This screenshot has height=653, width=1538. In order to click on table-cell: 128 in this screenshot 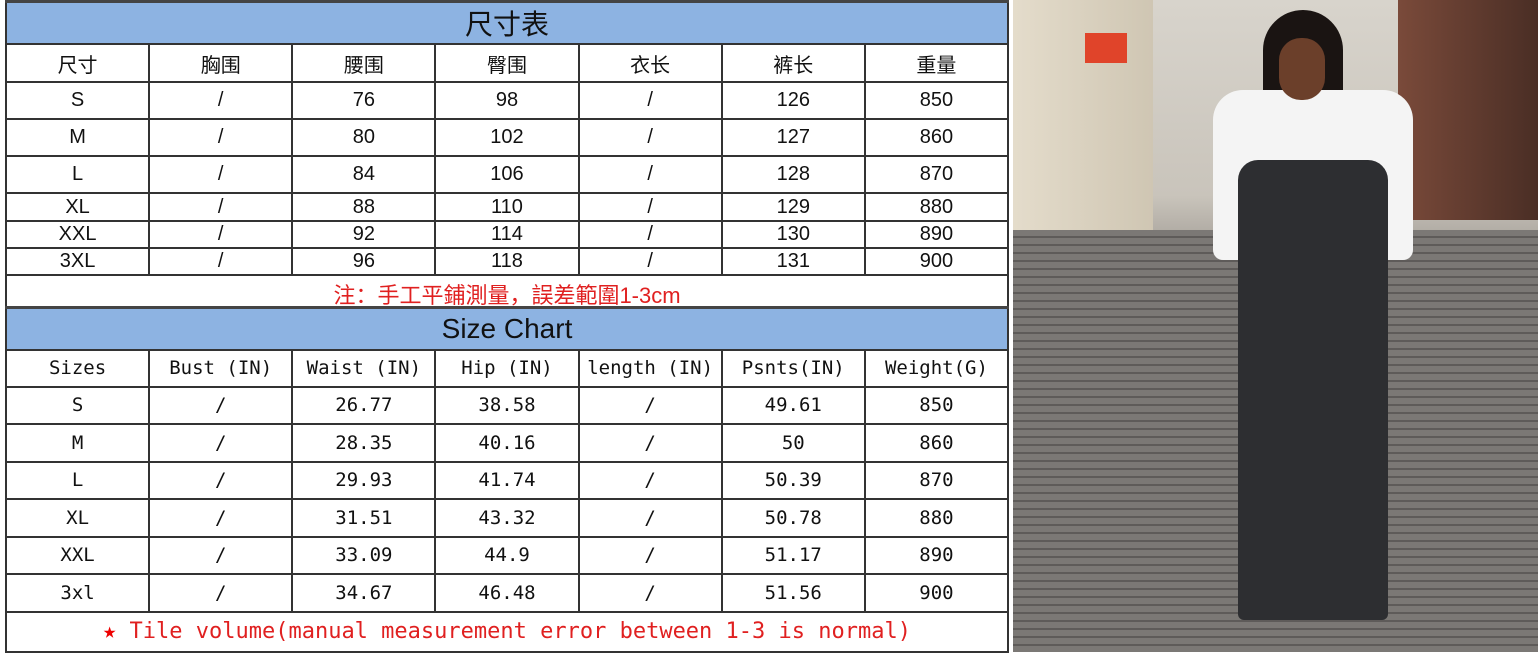, I will do `click(793, 174)`.